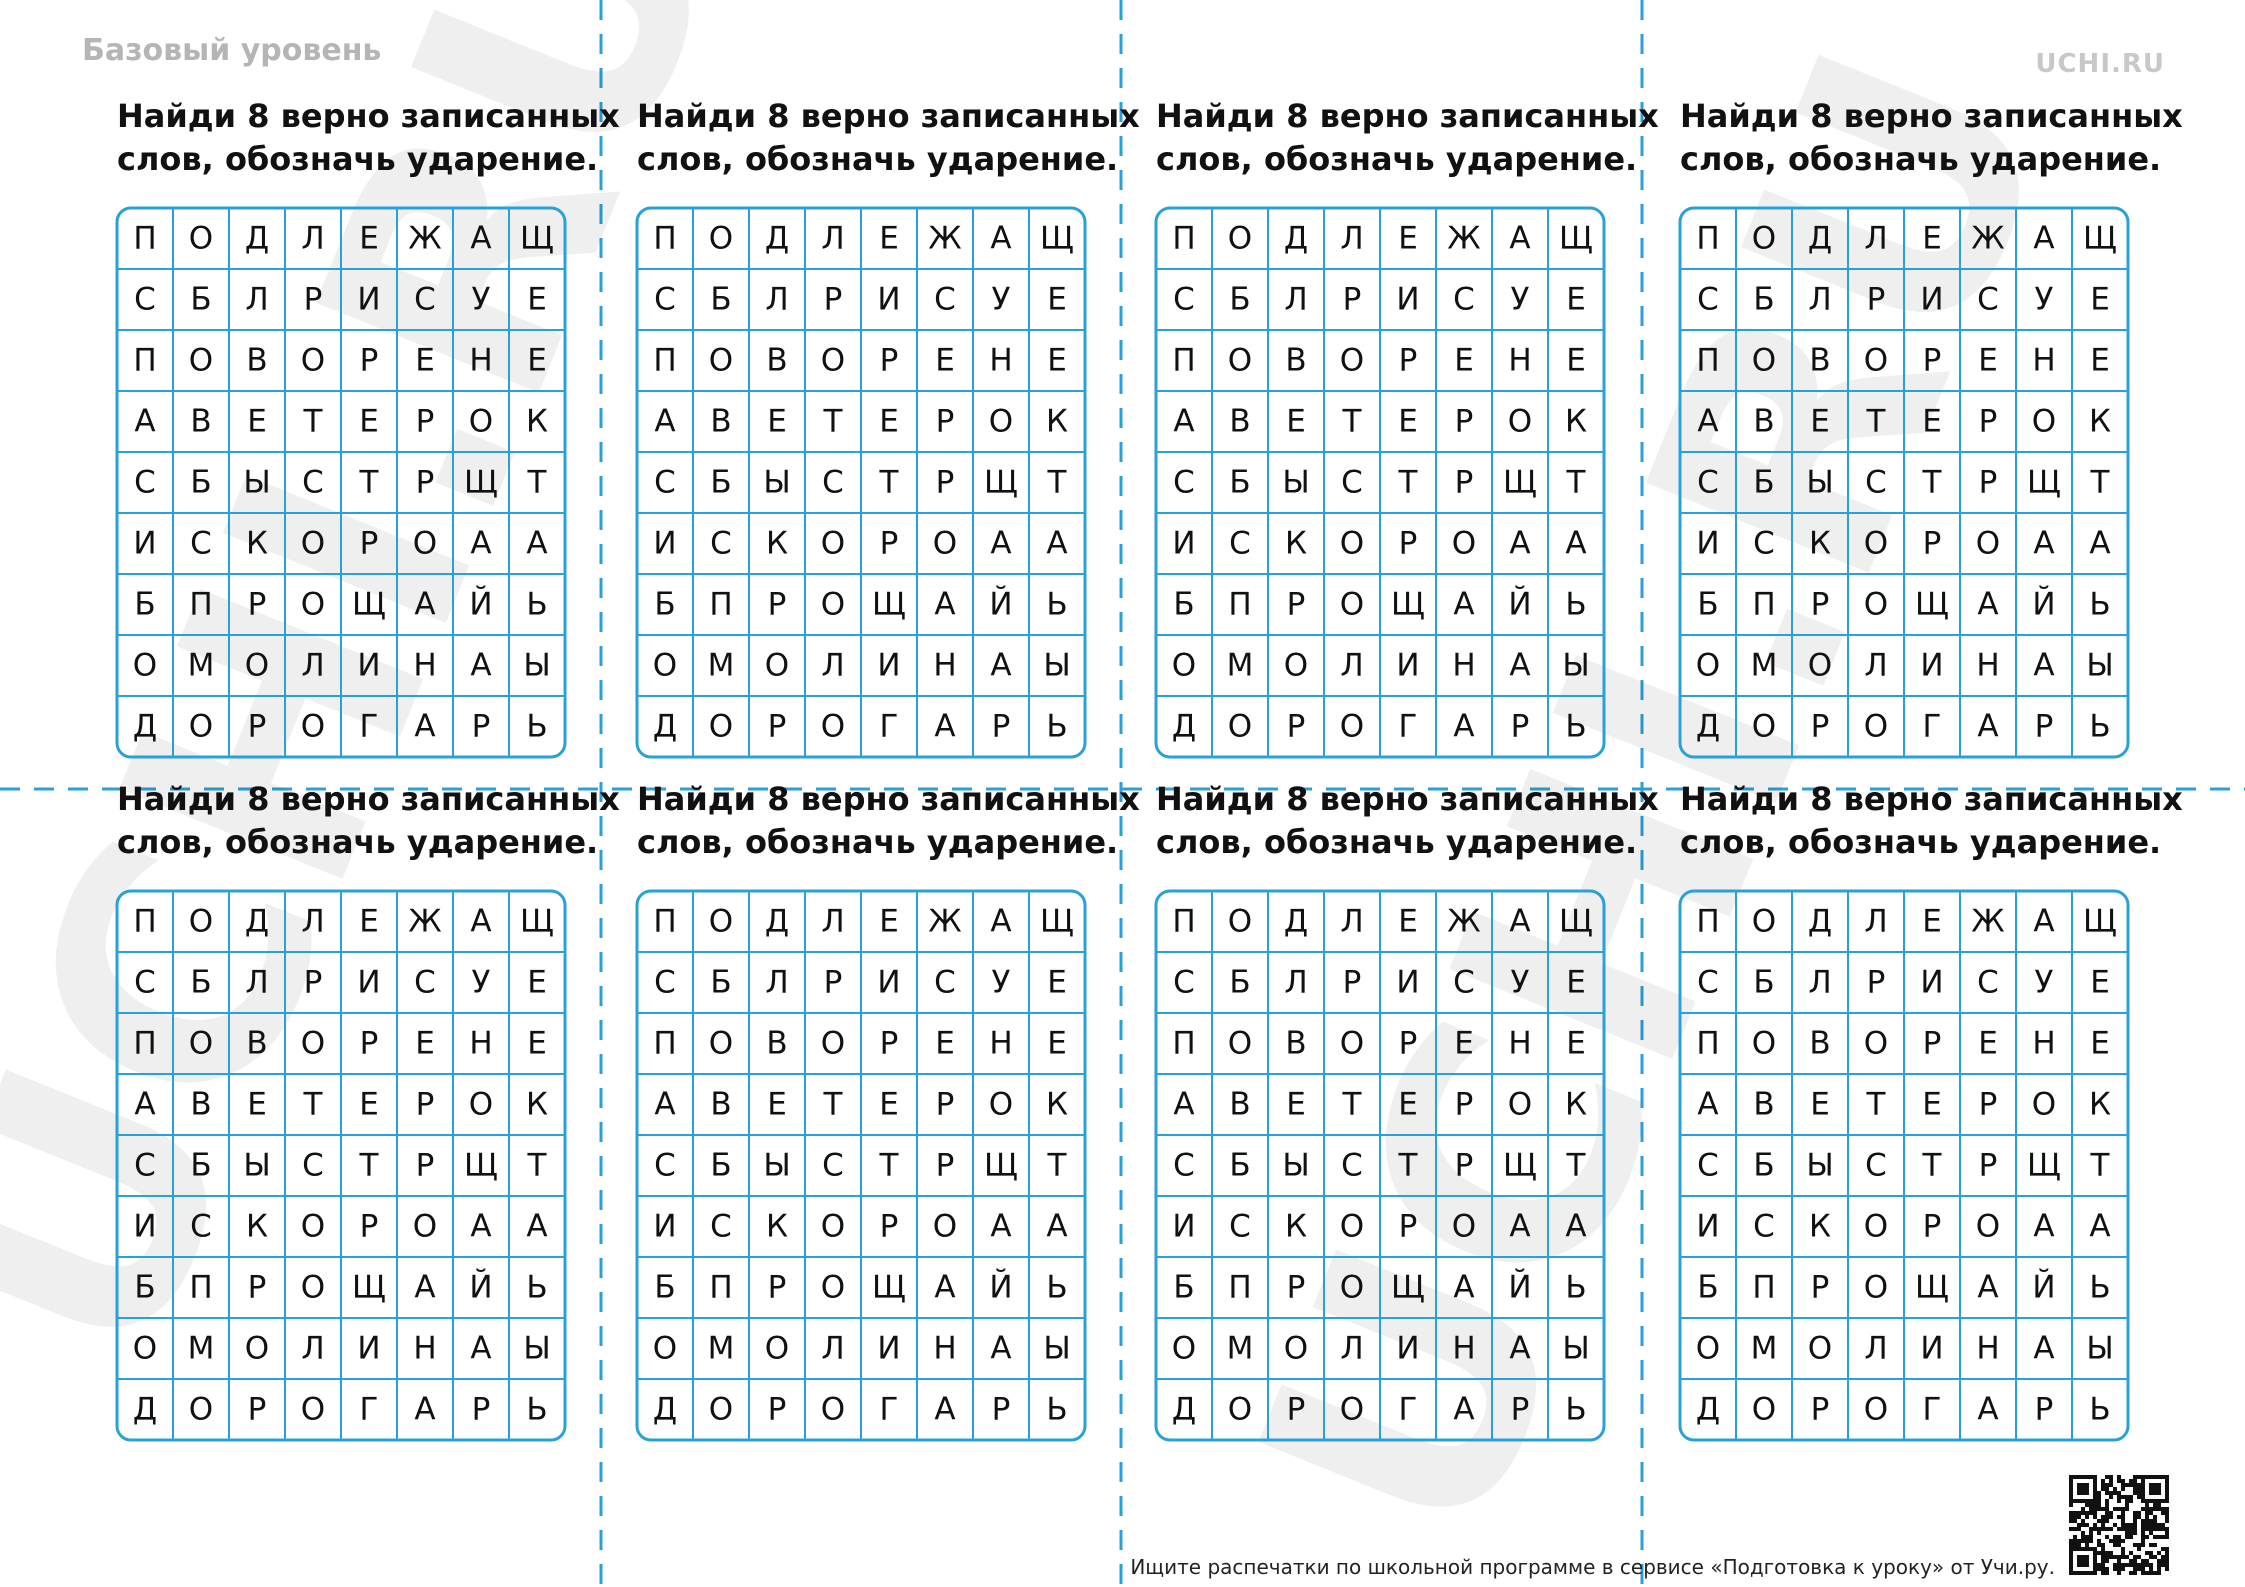 The height and width of the screenshot is (1587, 2245). Describe the element at coordinates (480, 1288) in the screenshot. I see `letter-cell: Й` at that location.